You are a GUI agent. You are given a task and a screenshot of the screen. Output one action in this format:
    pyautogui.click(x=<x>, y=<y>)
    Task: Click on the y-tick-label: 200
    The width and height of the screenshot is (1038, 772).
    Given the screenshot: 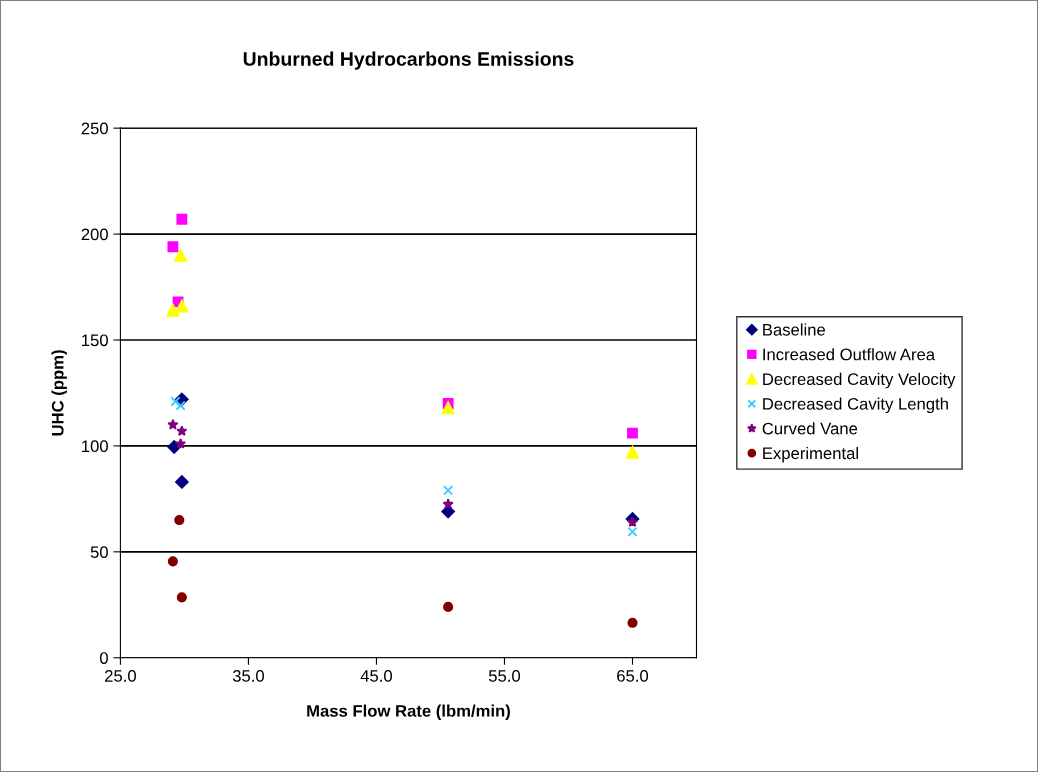 What is the action you would take?
    pyautogui.click(x=94, y=234)
    